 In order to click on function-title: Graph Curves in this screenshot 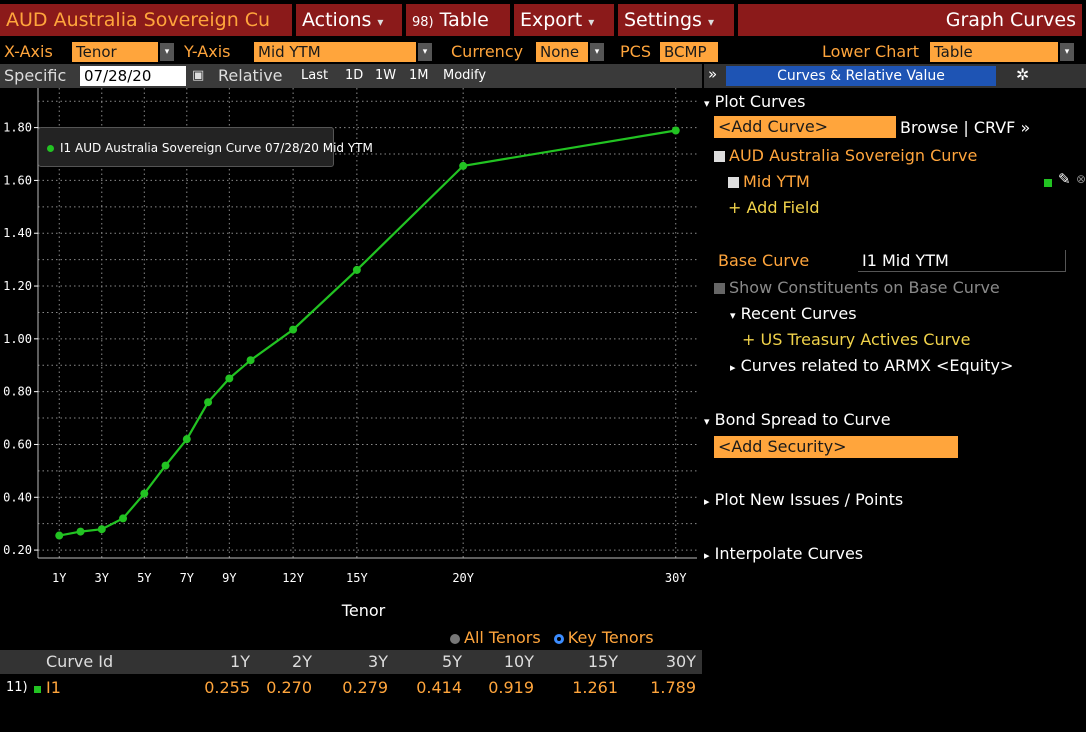, I will do `click(1010, 20)`.